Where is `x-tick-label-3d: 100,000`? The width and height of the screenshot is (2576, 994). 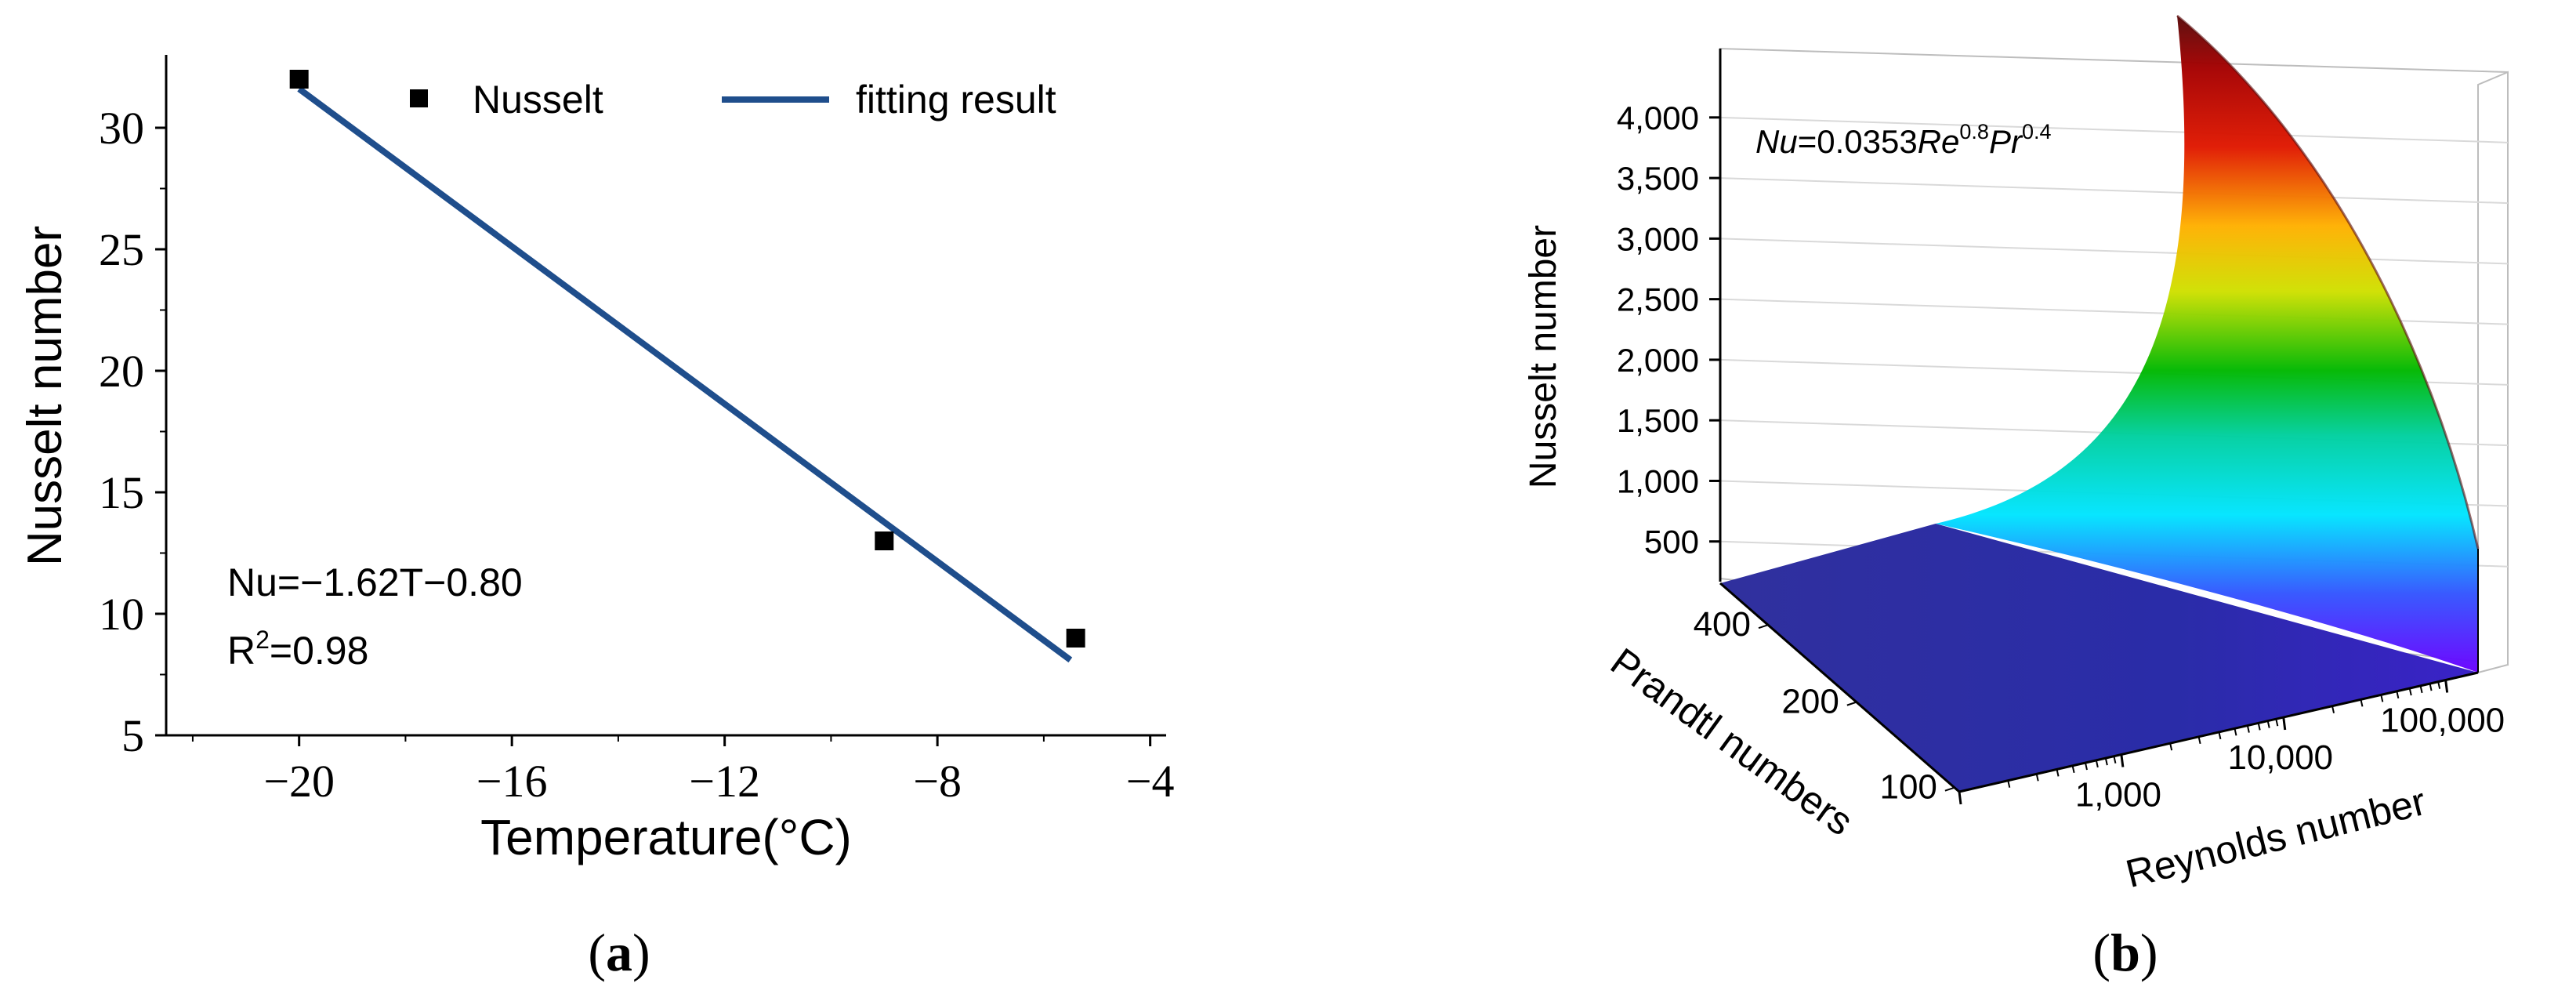
x-tick-label-3d: 100,000 is located at coordinates (2442, 721).